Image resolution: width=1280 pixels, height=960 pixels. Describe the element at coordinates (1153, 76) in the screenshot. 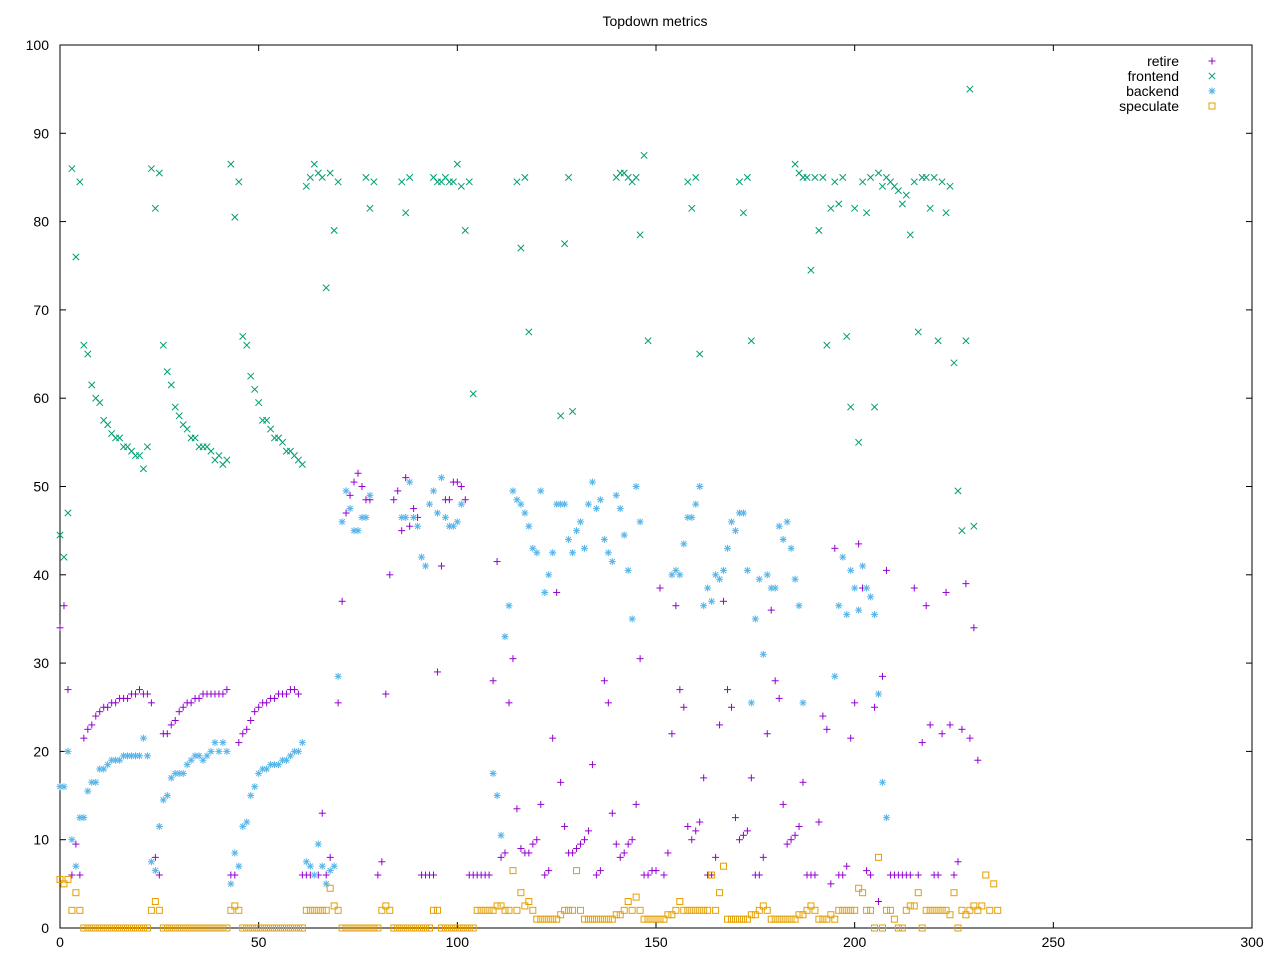

I see `legend-label-frontend: frontend` at that location.